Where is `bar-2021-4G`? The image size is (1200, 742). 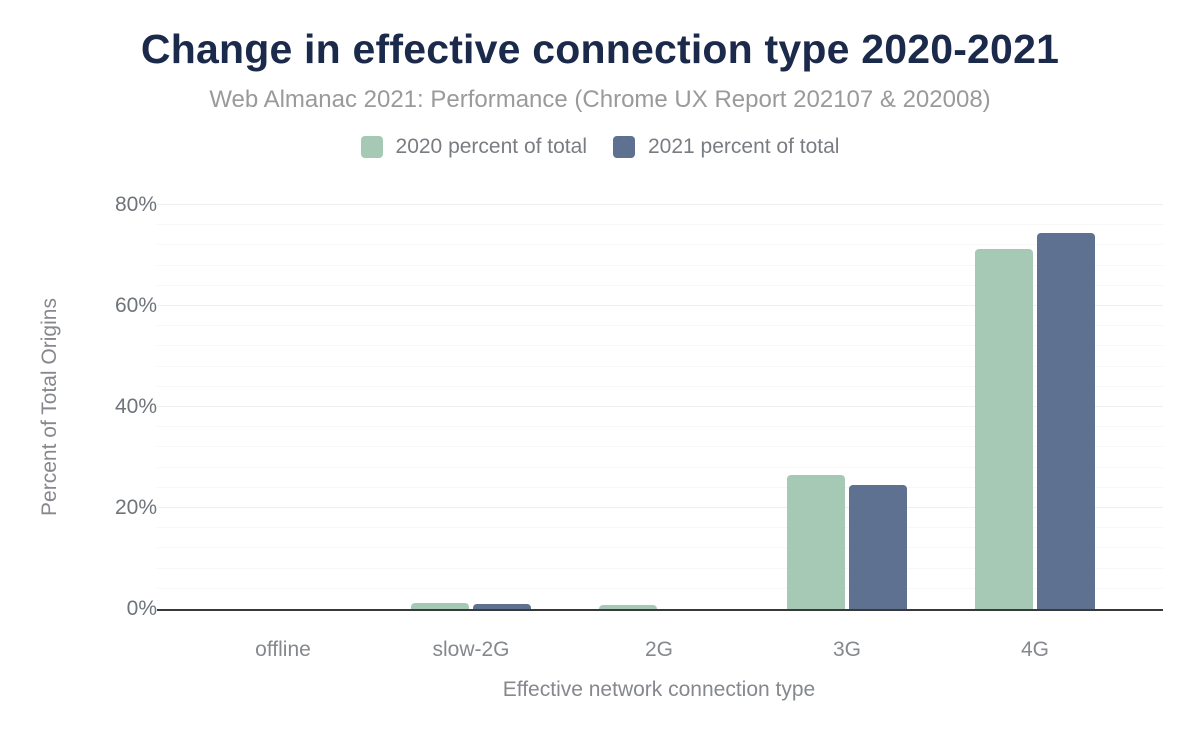
bar-2021-4G is located at coordinates (1066, 421).